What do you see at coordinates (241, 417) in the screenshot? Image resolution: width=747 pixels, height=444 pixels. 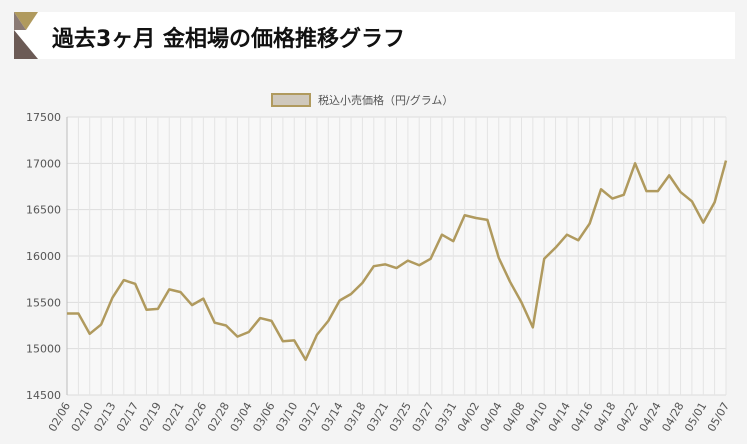 I see `x-tick-label: 03/04` at bounding box center [241, 417].